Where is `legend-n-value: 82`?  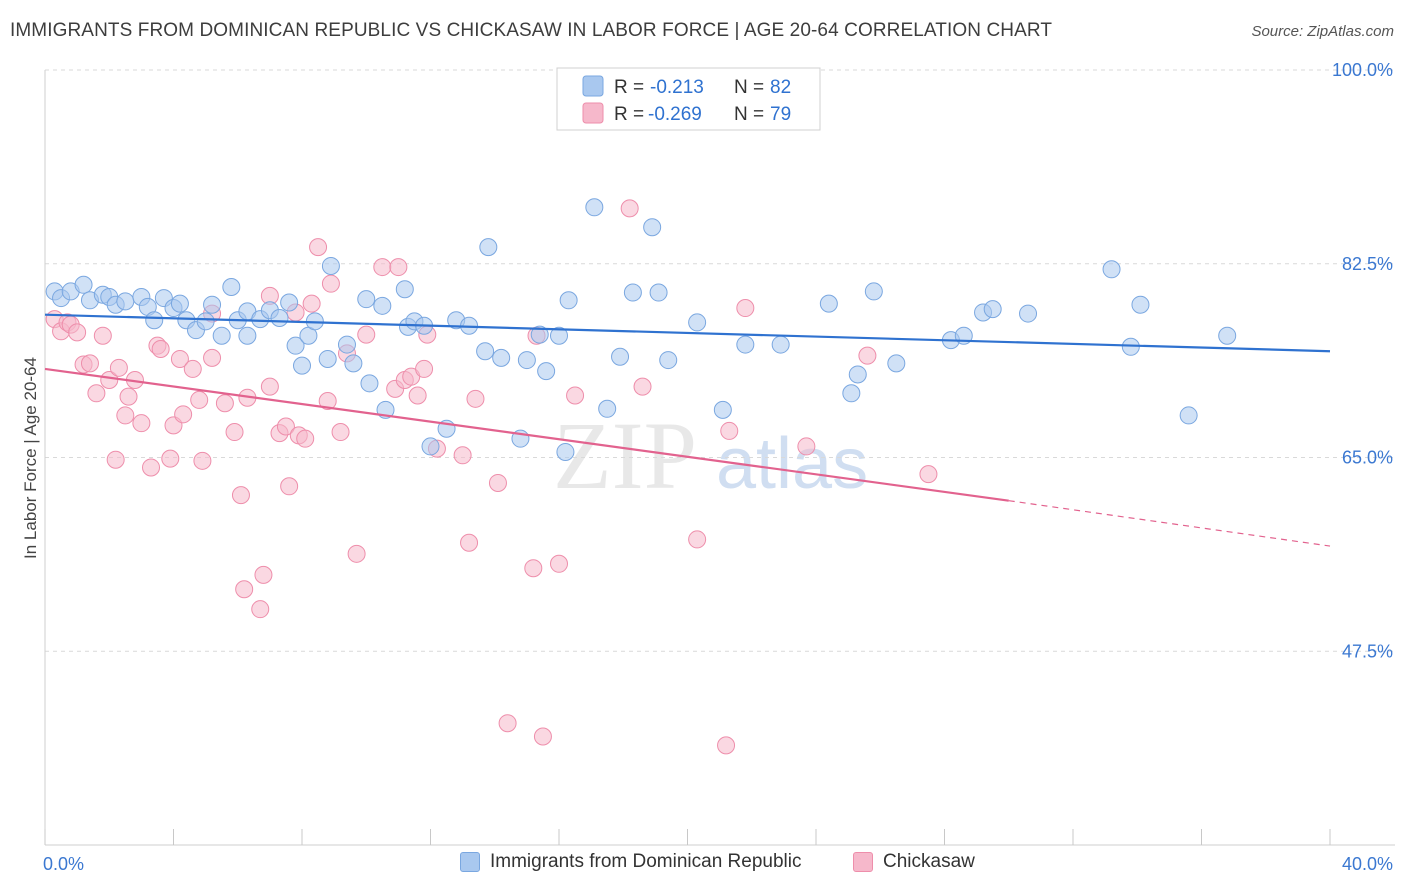 legend-n-value: 82 is located at coordinates (780, 87).